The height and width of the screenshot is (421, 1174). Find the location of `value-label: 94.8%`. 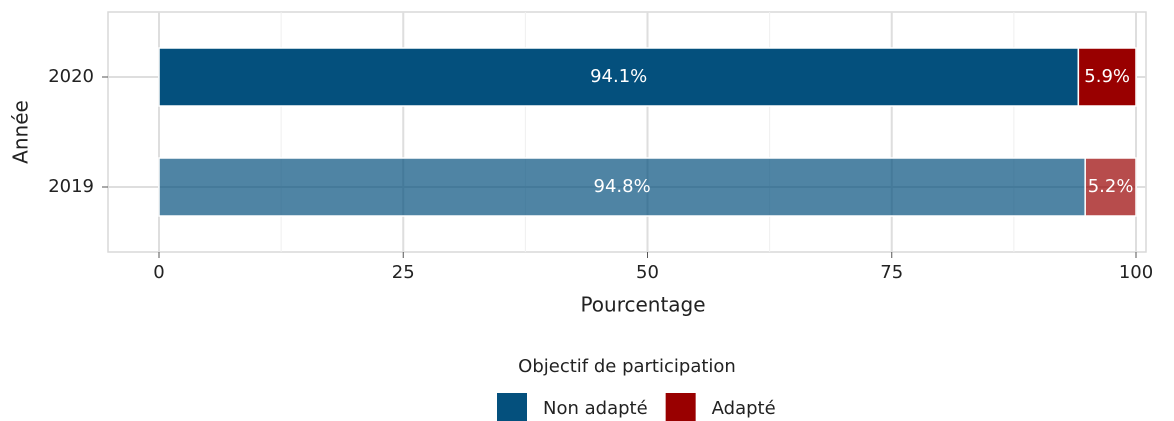

value-label: 94.8% is located at coordinates (622, 186).